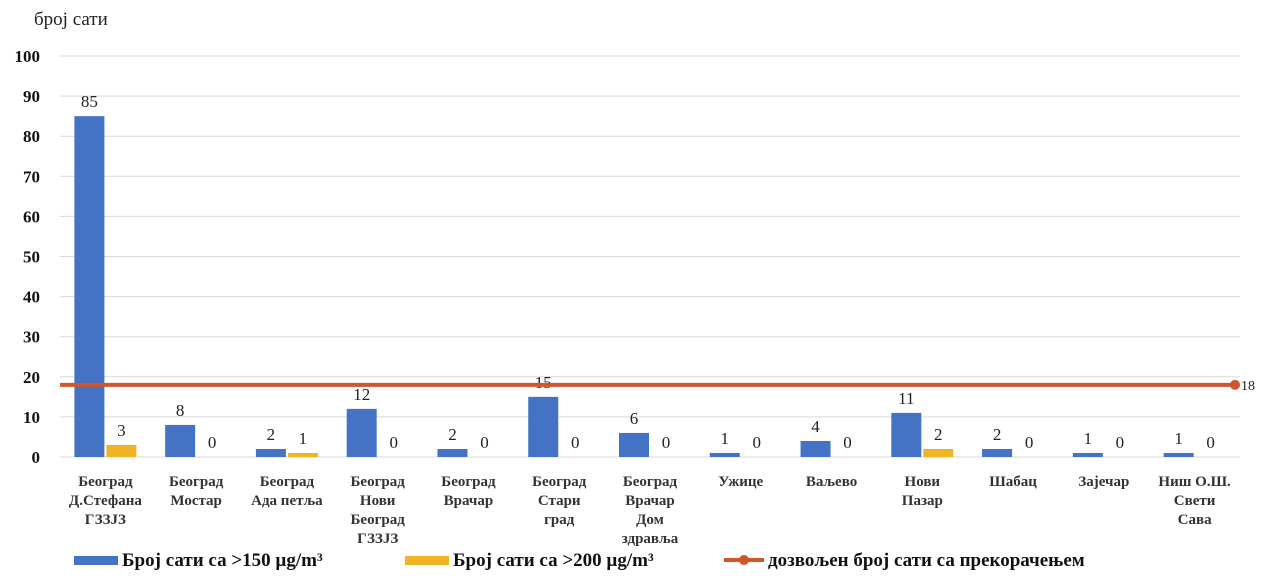  I want to click on data-label: 6, so click(634, 418).